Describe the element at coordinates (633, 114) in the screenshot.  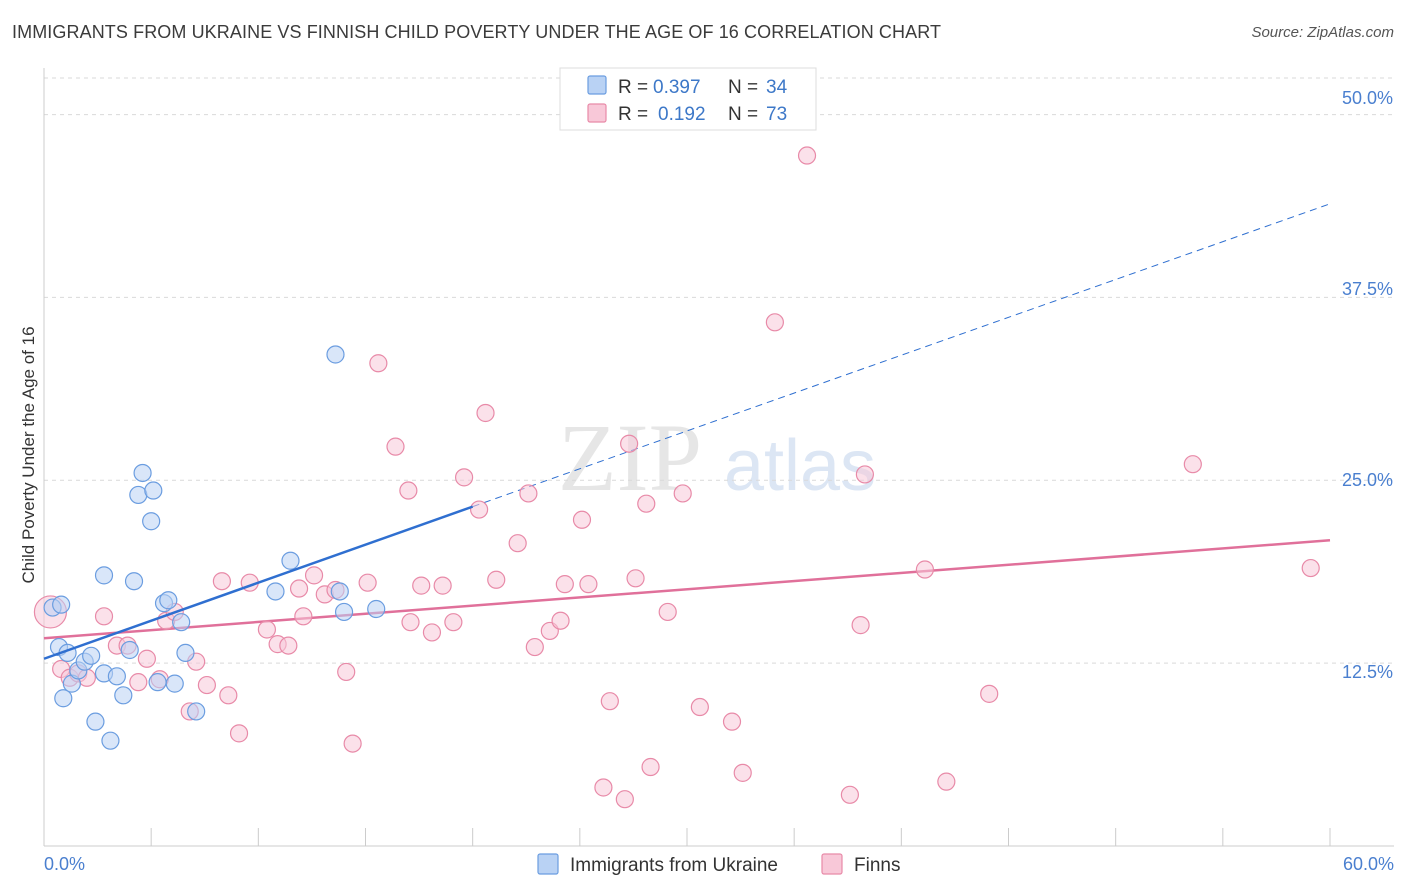
I see `legend-r-label-finns: R =` at that location.